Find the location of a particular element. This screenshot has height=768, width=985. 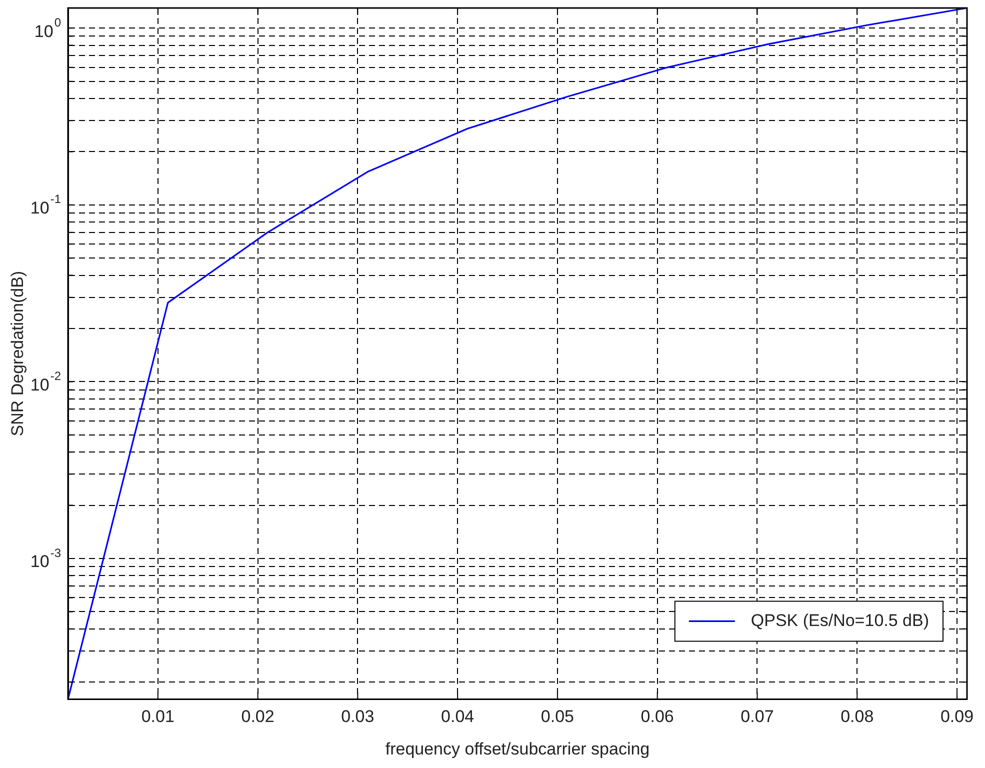

x-tick-label: 0.08 is located at coordinates (857, 716).